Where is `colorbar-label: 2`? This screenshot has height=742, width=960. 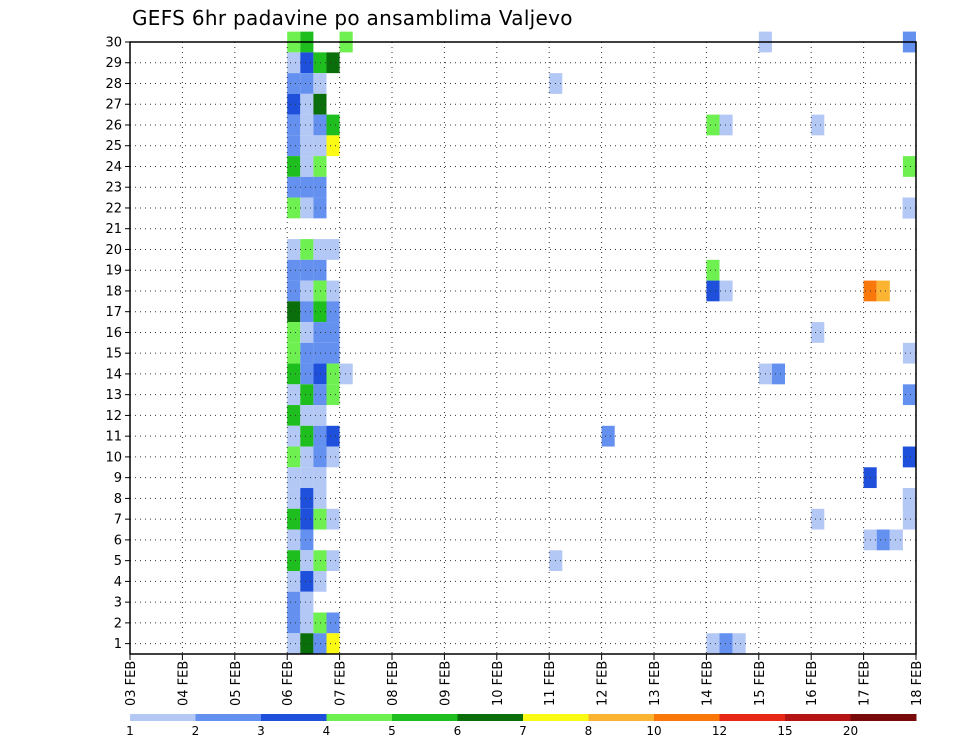
colorbar-label: 2 is located at coordinates (196, 731).